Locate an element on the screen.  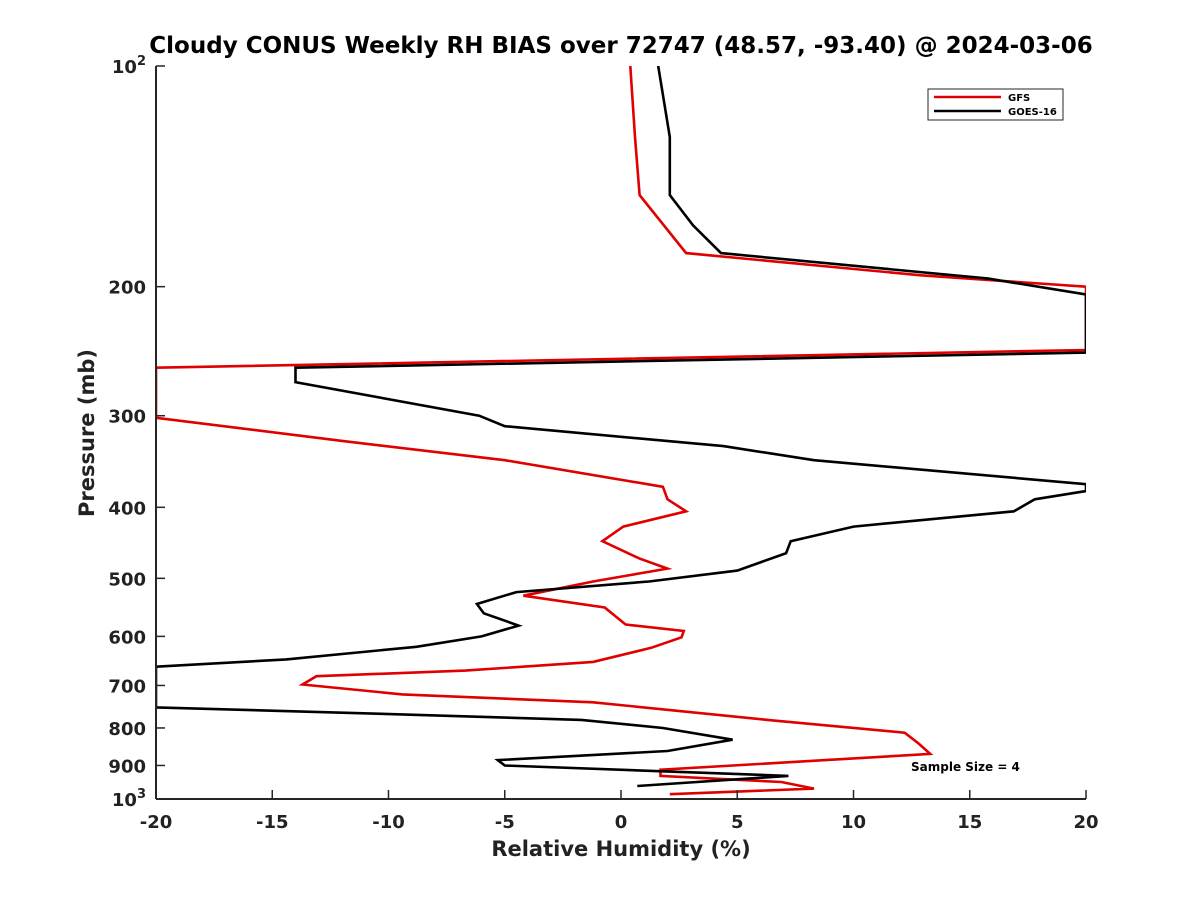
y-tick-label: 200 is located at coordinates (127, 288).